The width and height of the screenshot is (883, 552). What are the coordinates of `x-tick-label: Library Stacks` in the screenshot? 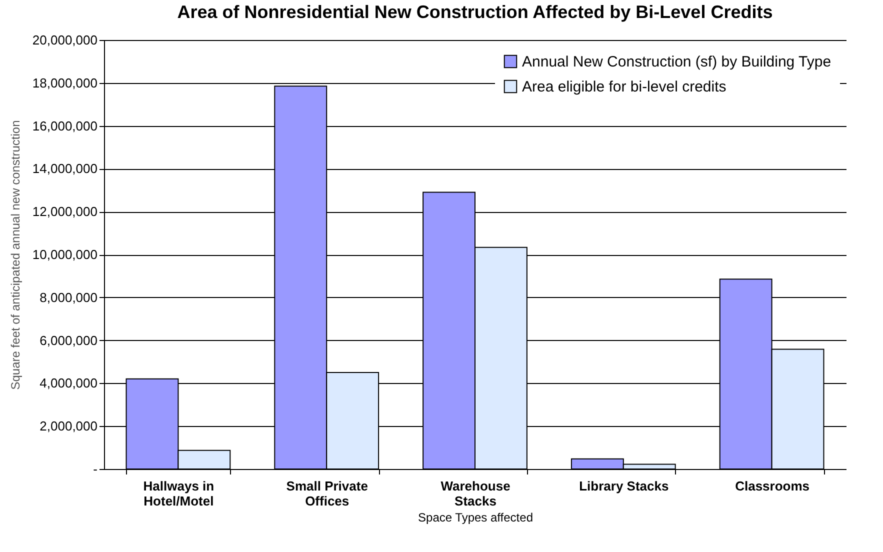 It's located at (624, 486).